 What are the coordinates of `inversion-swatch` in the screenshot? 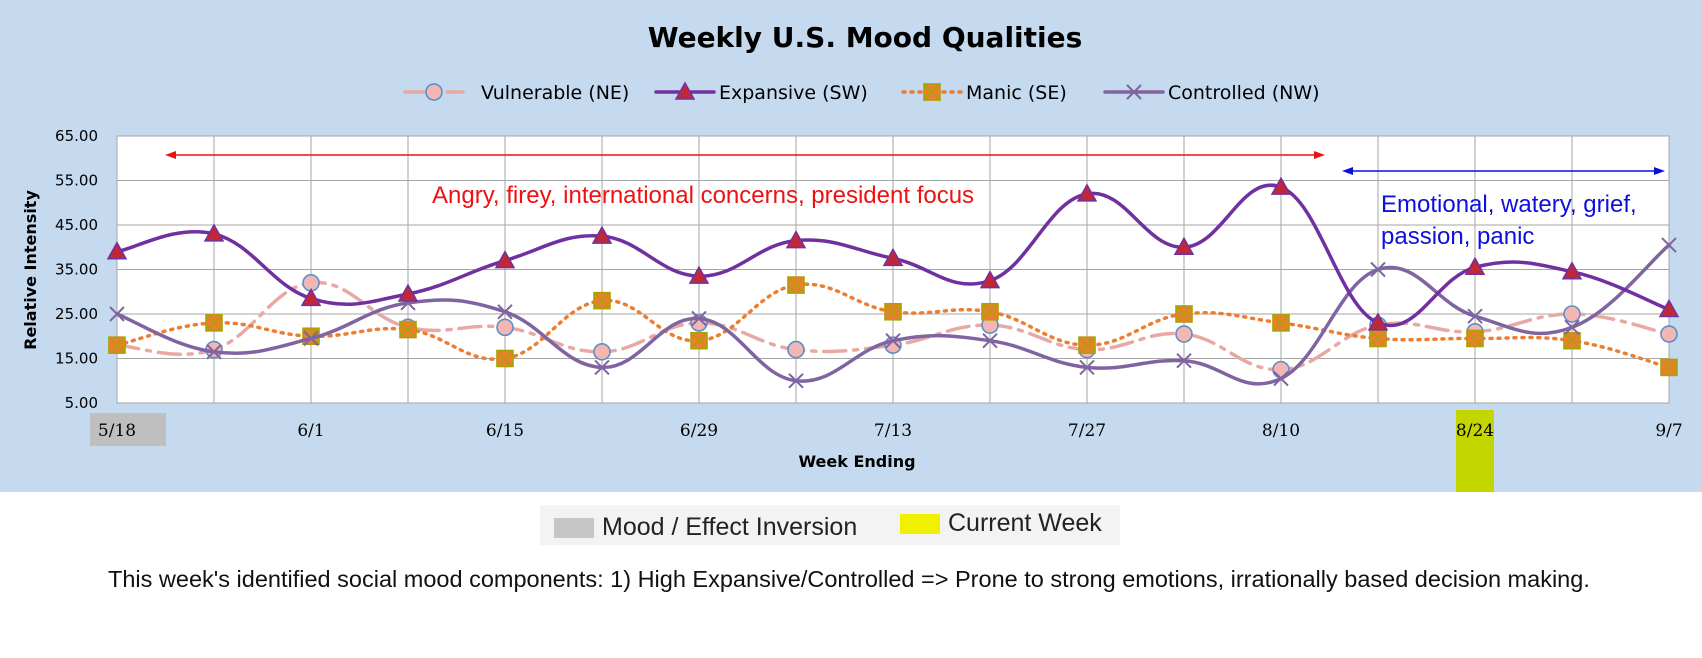 It's located at (574, 528).